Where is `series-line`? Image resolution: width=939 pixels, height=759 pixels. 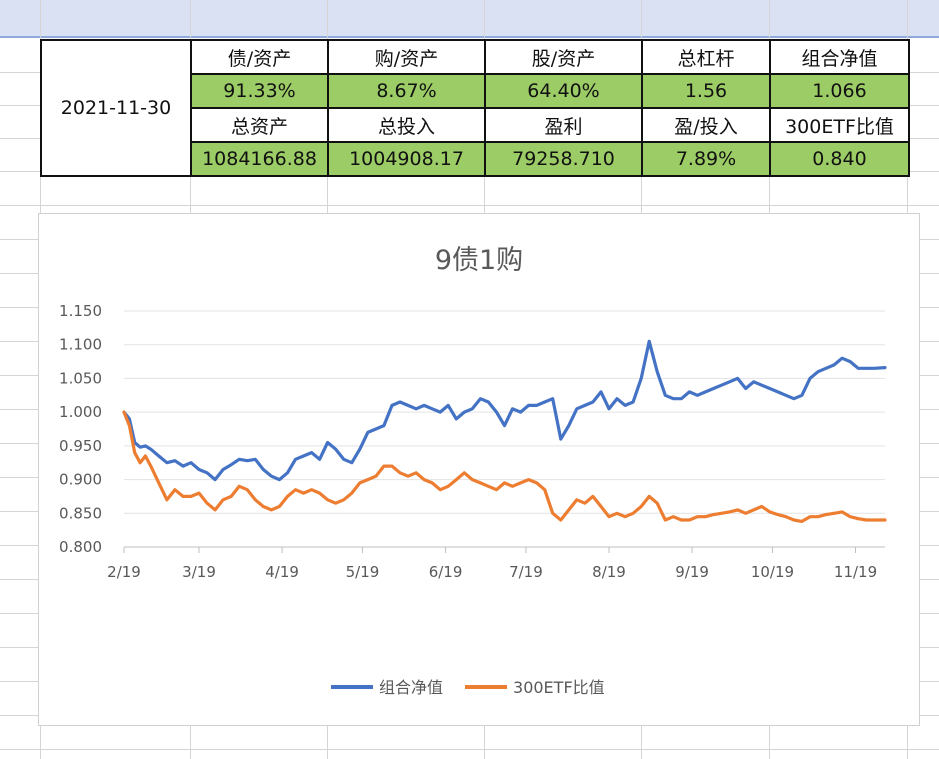 series-line is located at coordinates (504, 466).